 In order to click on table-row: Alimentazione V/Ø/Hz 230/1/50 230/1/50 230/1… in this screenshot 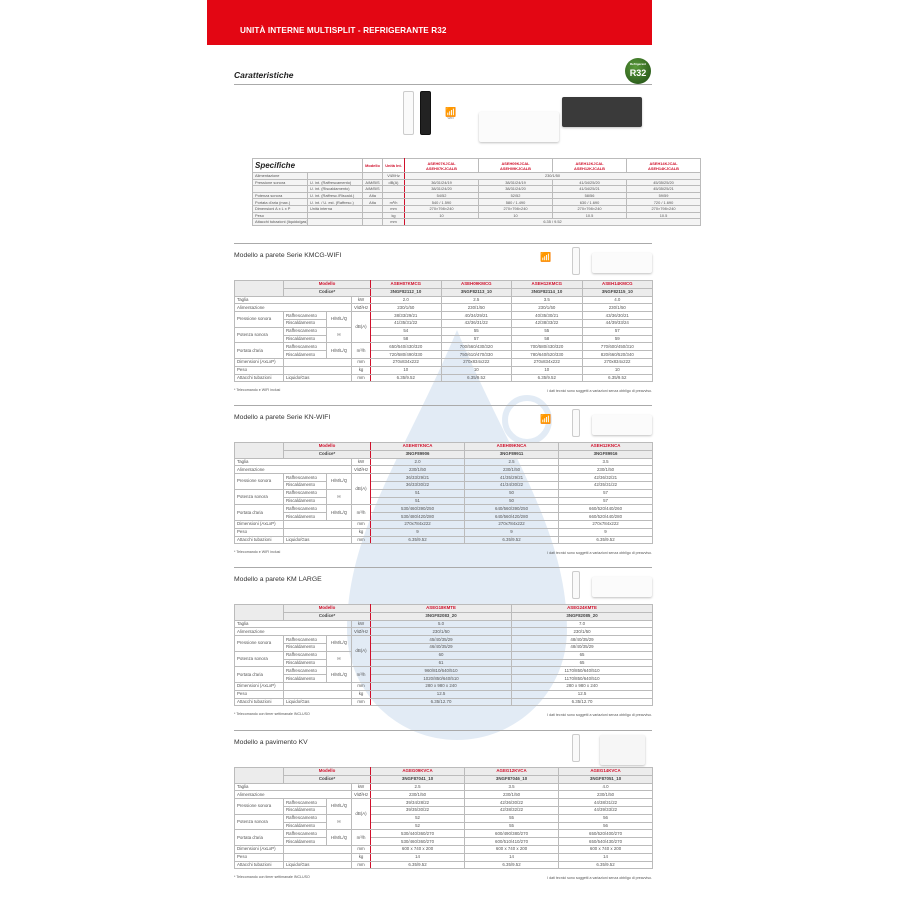, I will do `click(444, 470)`.